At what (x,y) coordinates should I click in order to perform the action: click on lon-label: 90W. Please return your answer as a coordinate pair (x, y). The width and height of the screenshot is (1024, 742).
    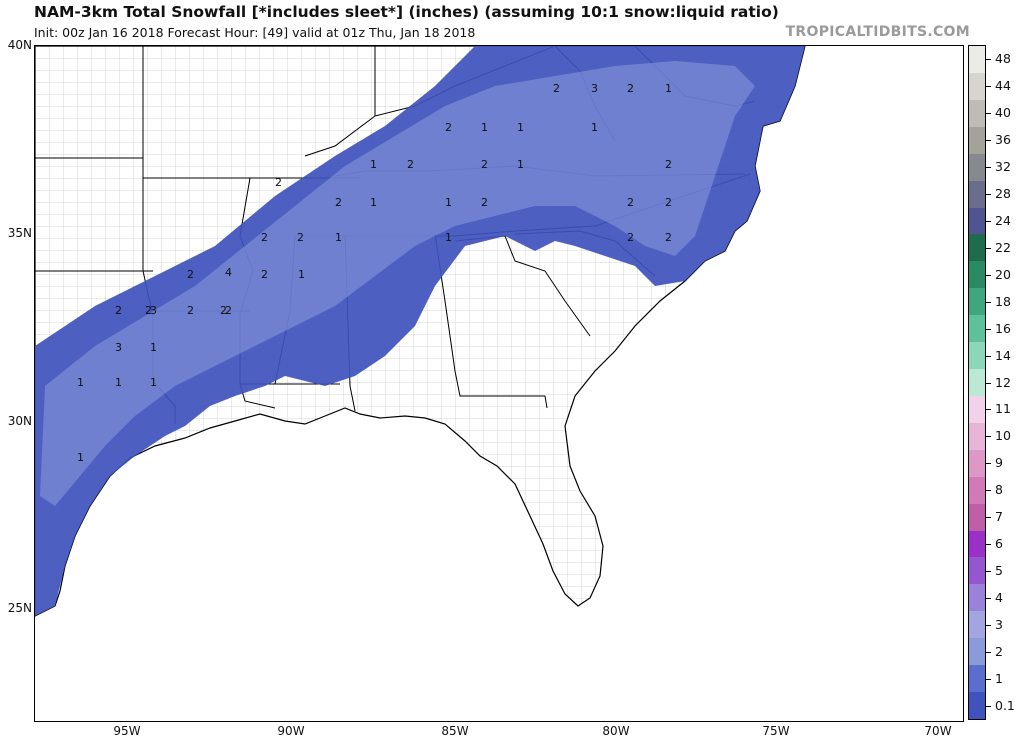
    Looking at the image, I should click on (291, 731).